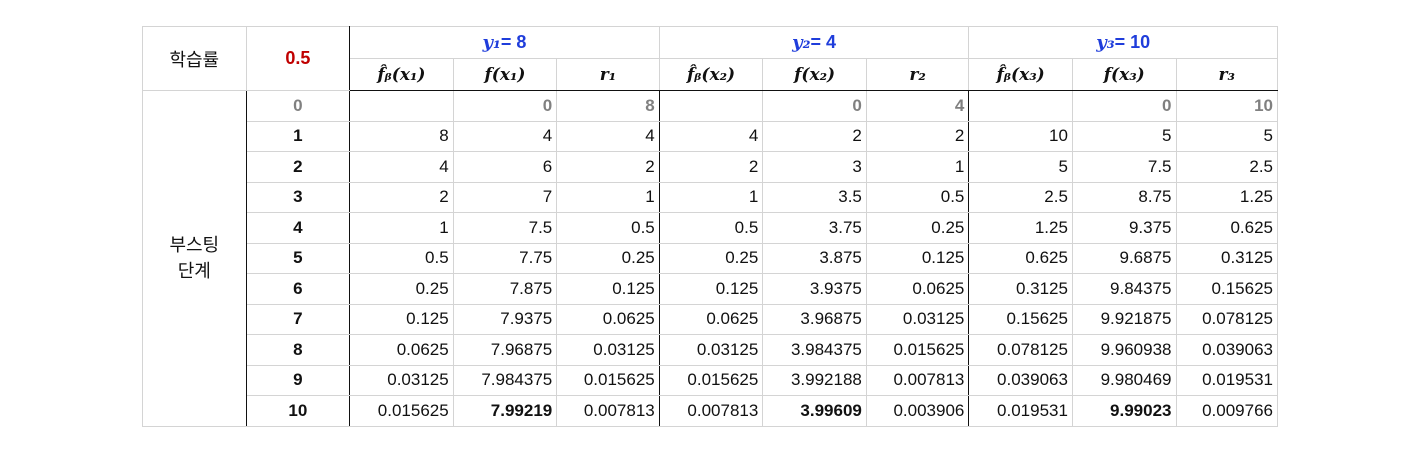 The height and width of the screenshot is (472, 1405). What do you see at coordinates (504, 42) in the screenshot?
I see `group-header-y1: y₁= 8` at bounding box center [504, 42].